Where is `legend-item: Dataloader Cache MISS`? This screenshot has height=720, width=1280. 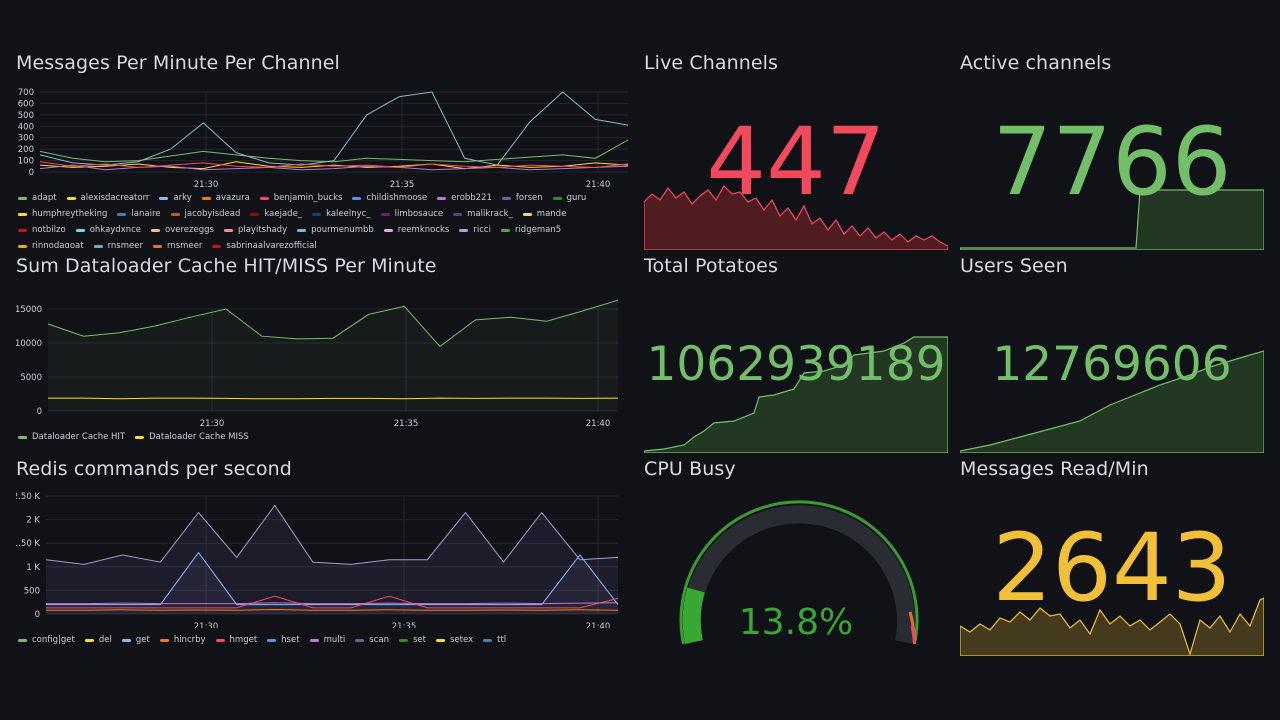
legend-item: Dataloader Cache MISS is located at coordinates (192, 437).